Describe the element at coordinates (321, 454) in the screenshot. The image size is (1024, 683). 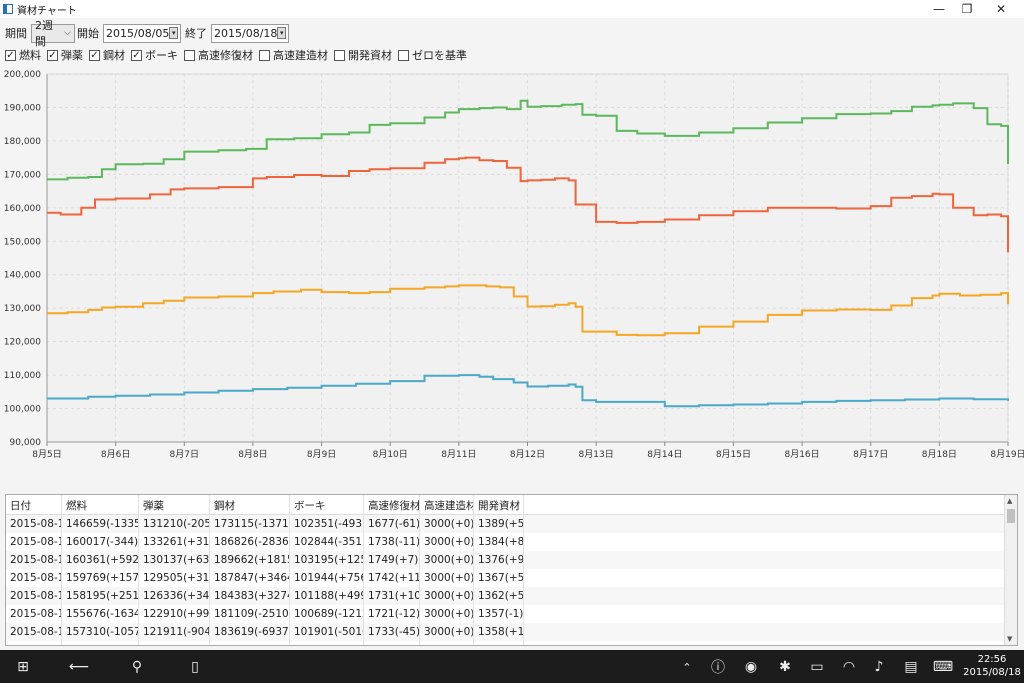
I see `x-tick-label: 8月9日` at that location.